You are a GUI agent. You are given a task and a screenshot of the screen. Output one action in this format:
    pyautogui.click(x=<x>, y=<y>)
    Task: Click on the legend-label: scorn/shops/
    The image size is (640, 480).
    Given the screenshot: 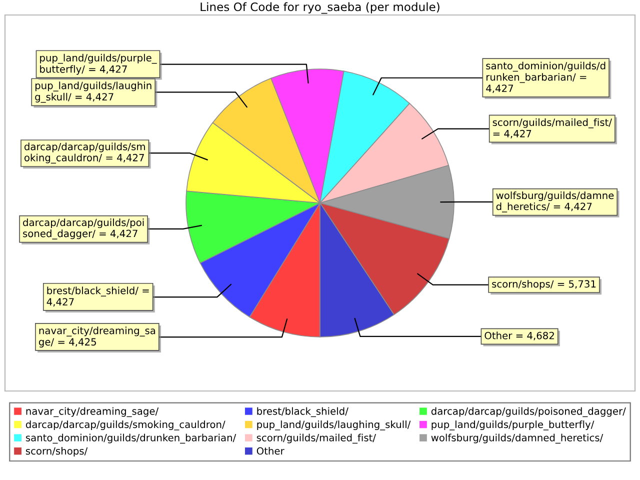 What is the action you would take?
    pyautogui.click(x=57, y=452)
    